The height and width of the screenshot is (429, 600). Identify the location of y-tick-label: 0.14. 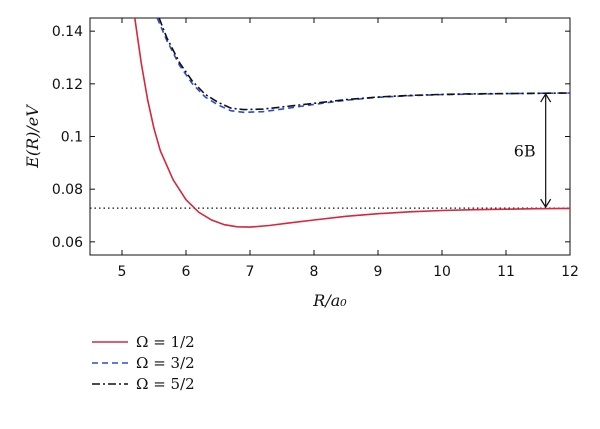
(67, 32).